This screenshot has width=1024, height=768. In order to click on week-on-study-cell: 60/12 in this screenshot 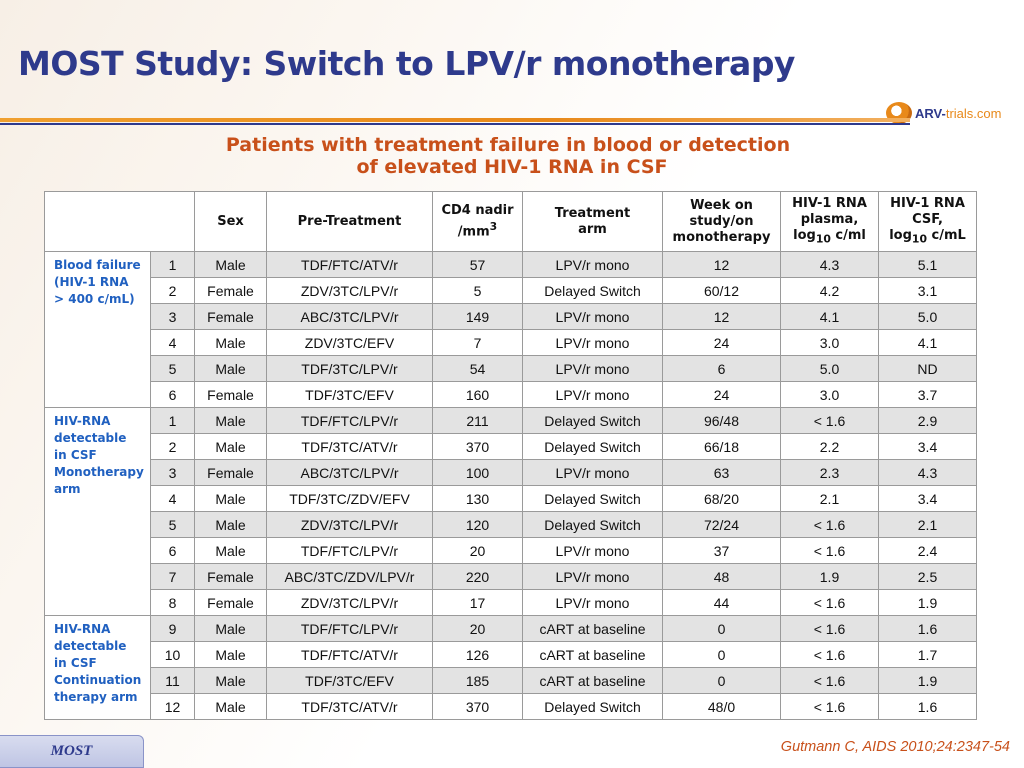, I will do `click(721, 290)`.